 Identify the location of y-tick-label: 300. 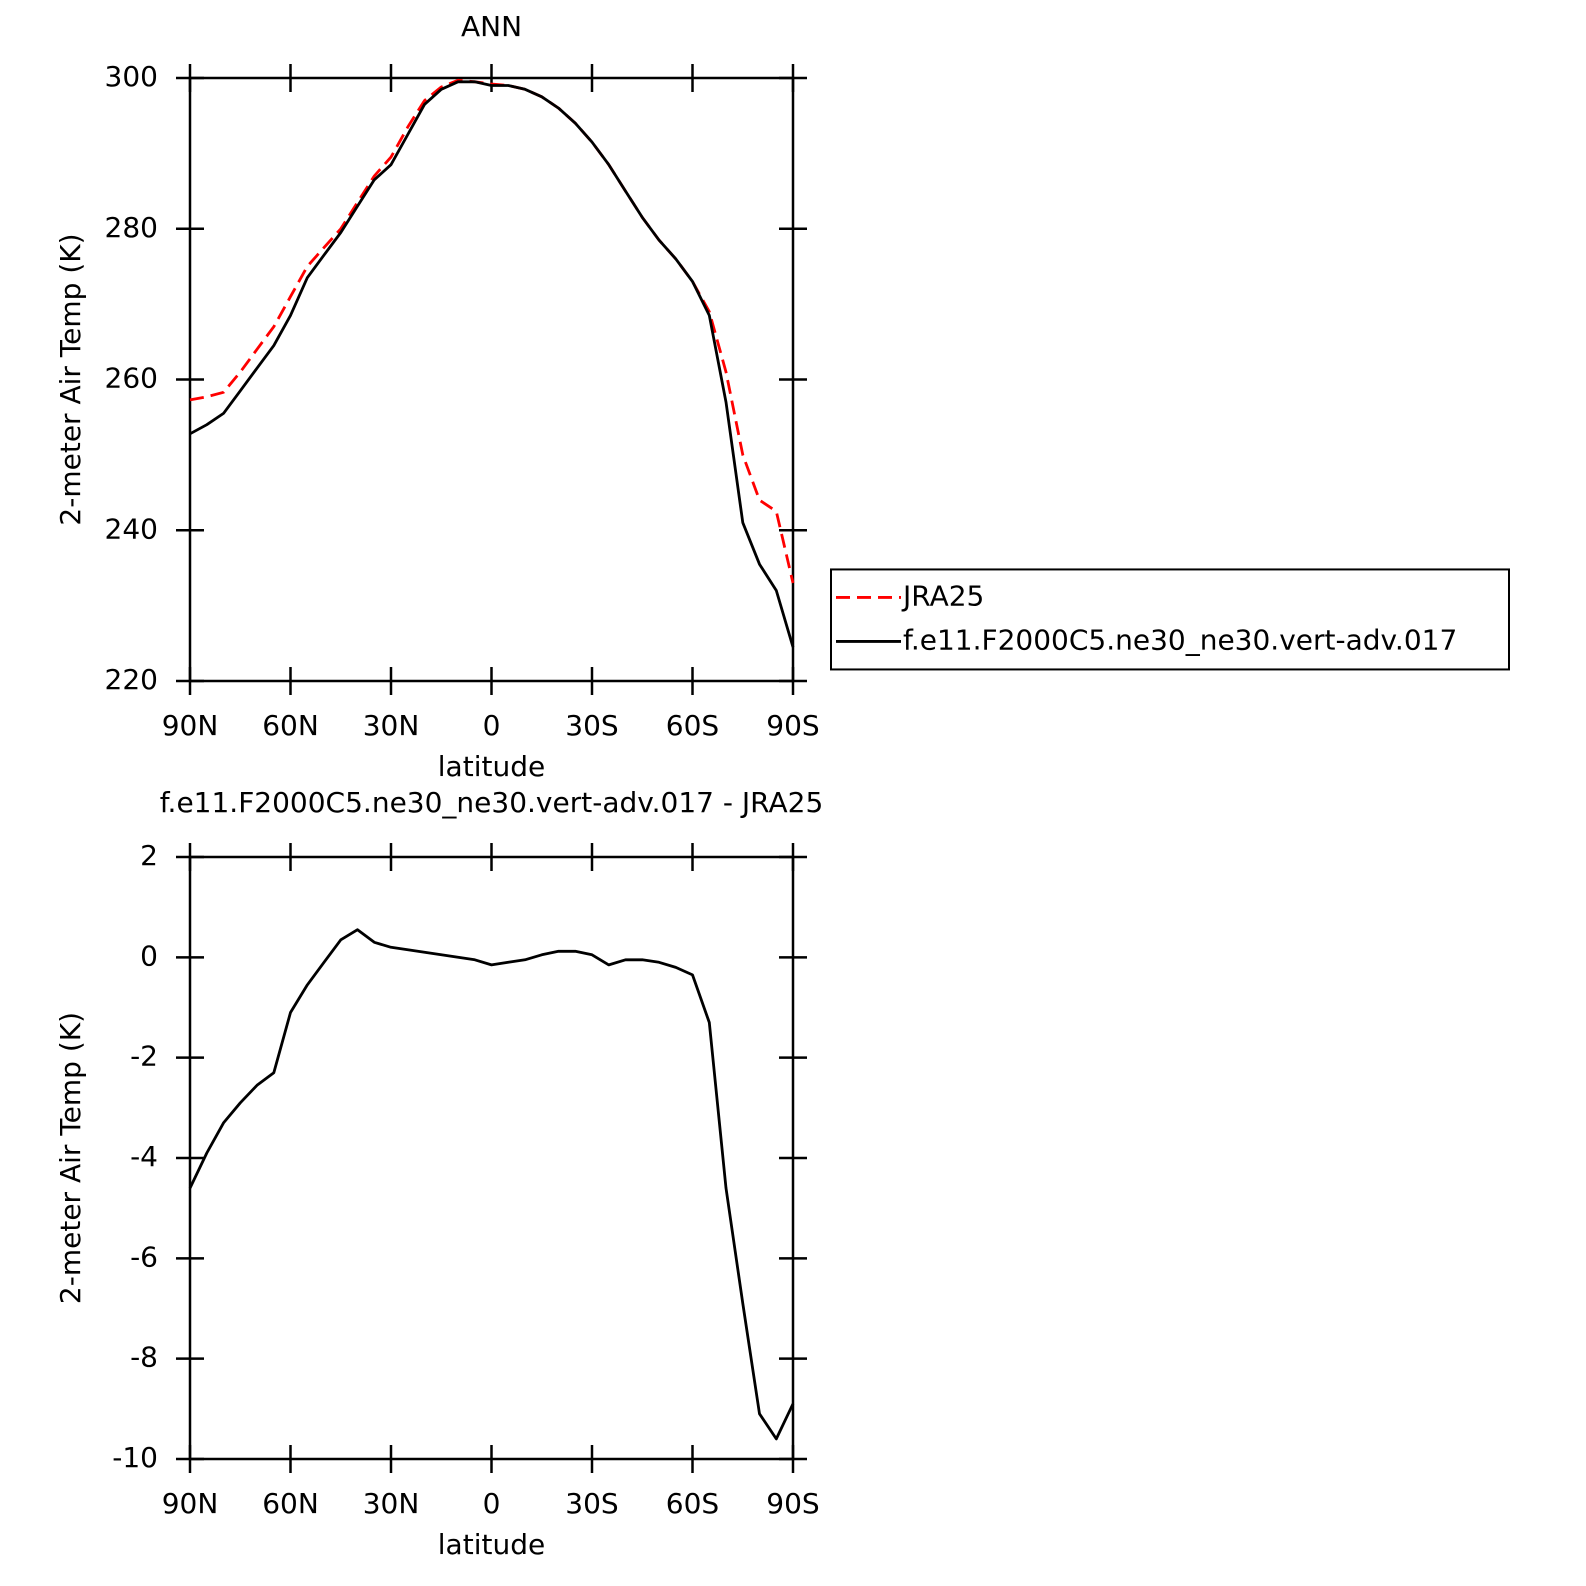
(131, 76).